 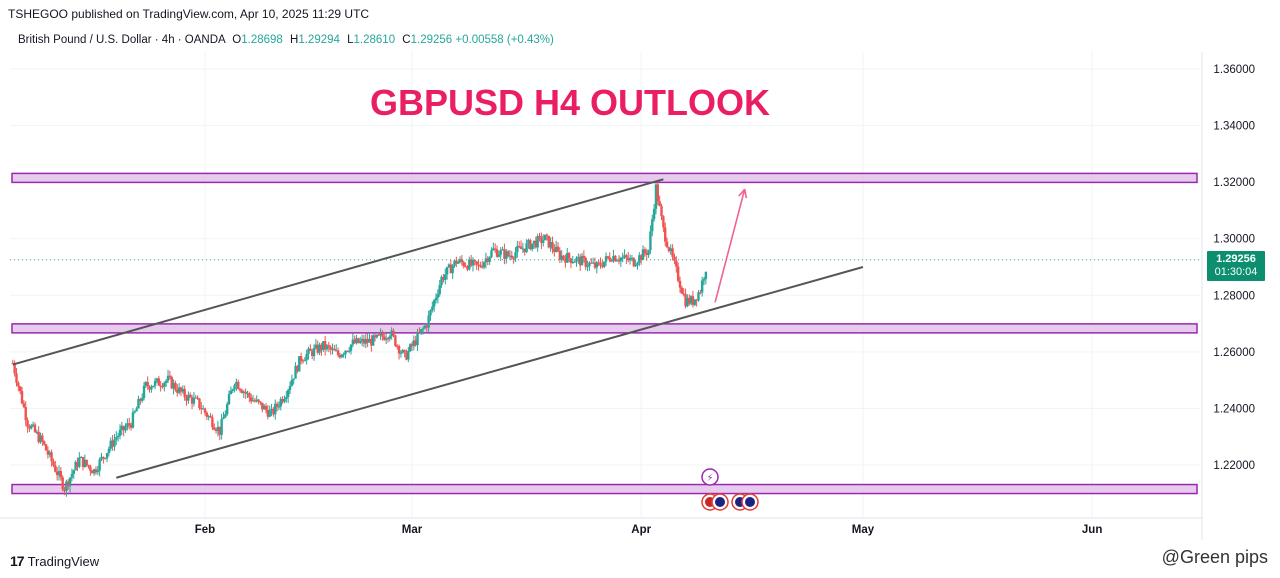 I want to click on event-icons: ⚡, so click(x=730, y=489).